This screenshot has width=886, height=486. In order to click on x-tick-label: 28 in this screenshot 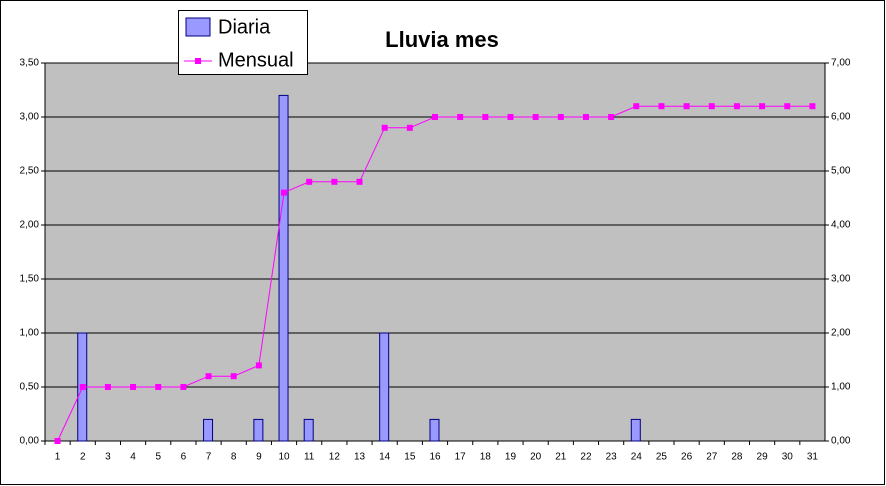, I will do `click(737, 457)`.